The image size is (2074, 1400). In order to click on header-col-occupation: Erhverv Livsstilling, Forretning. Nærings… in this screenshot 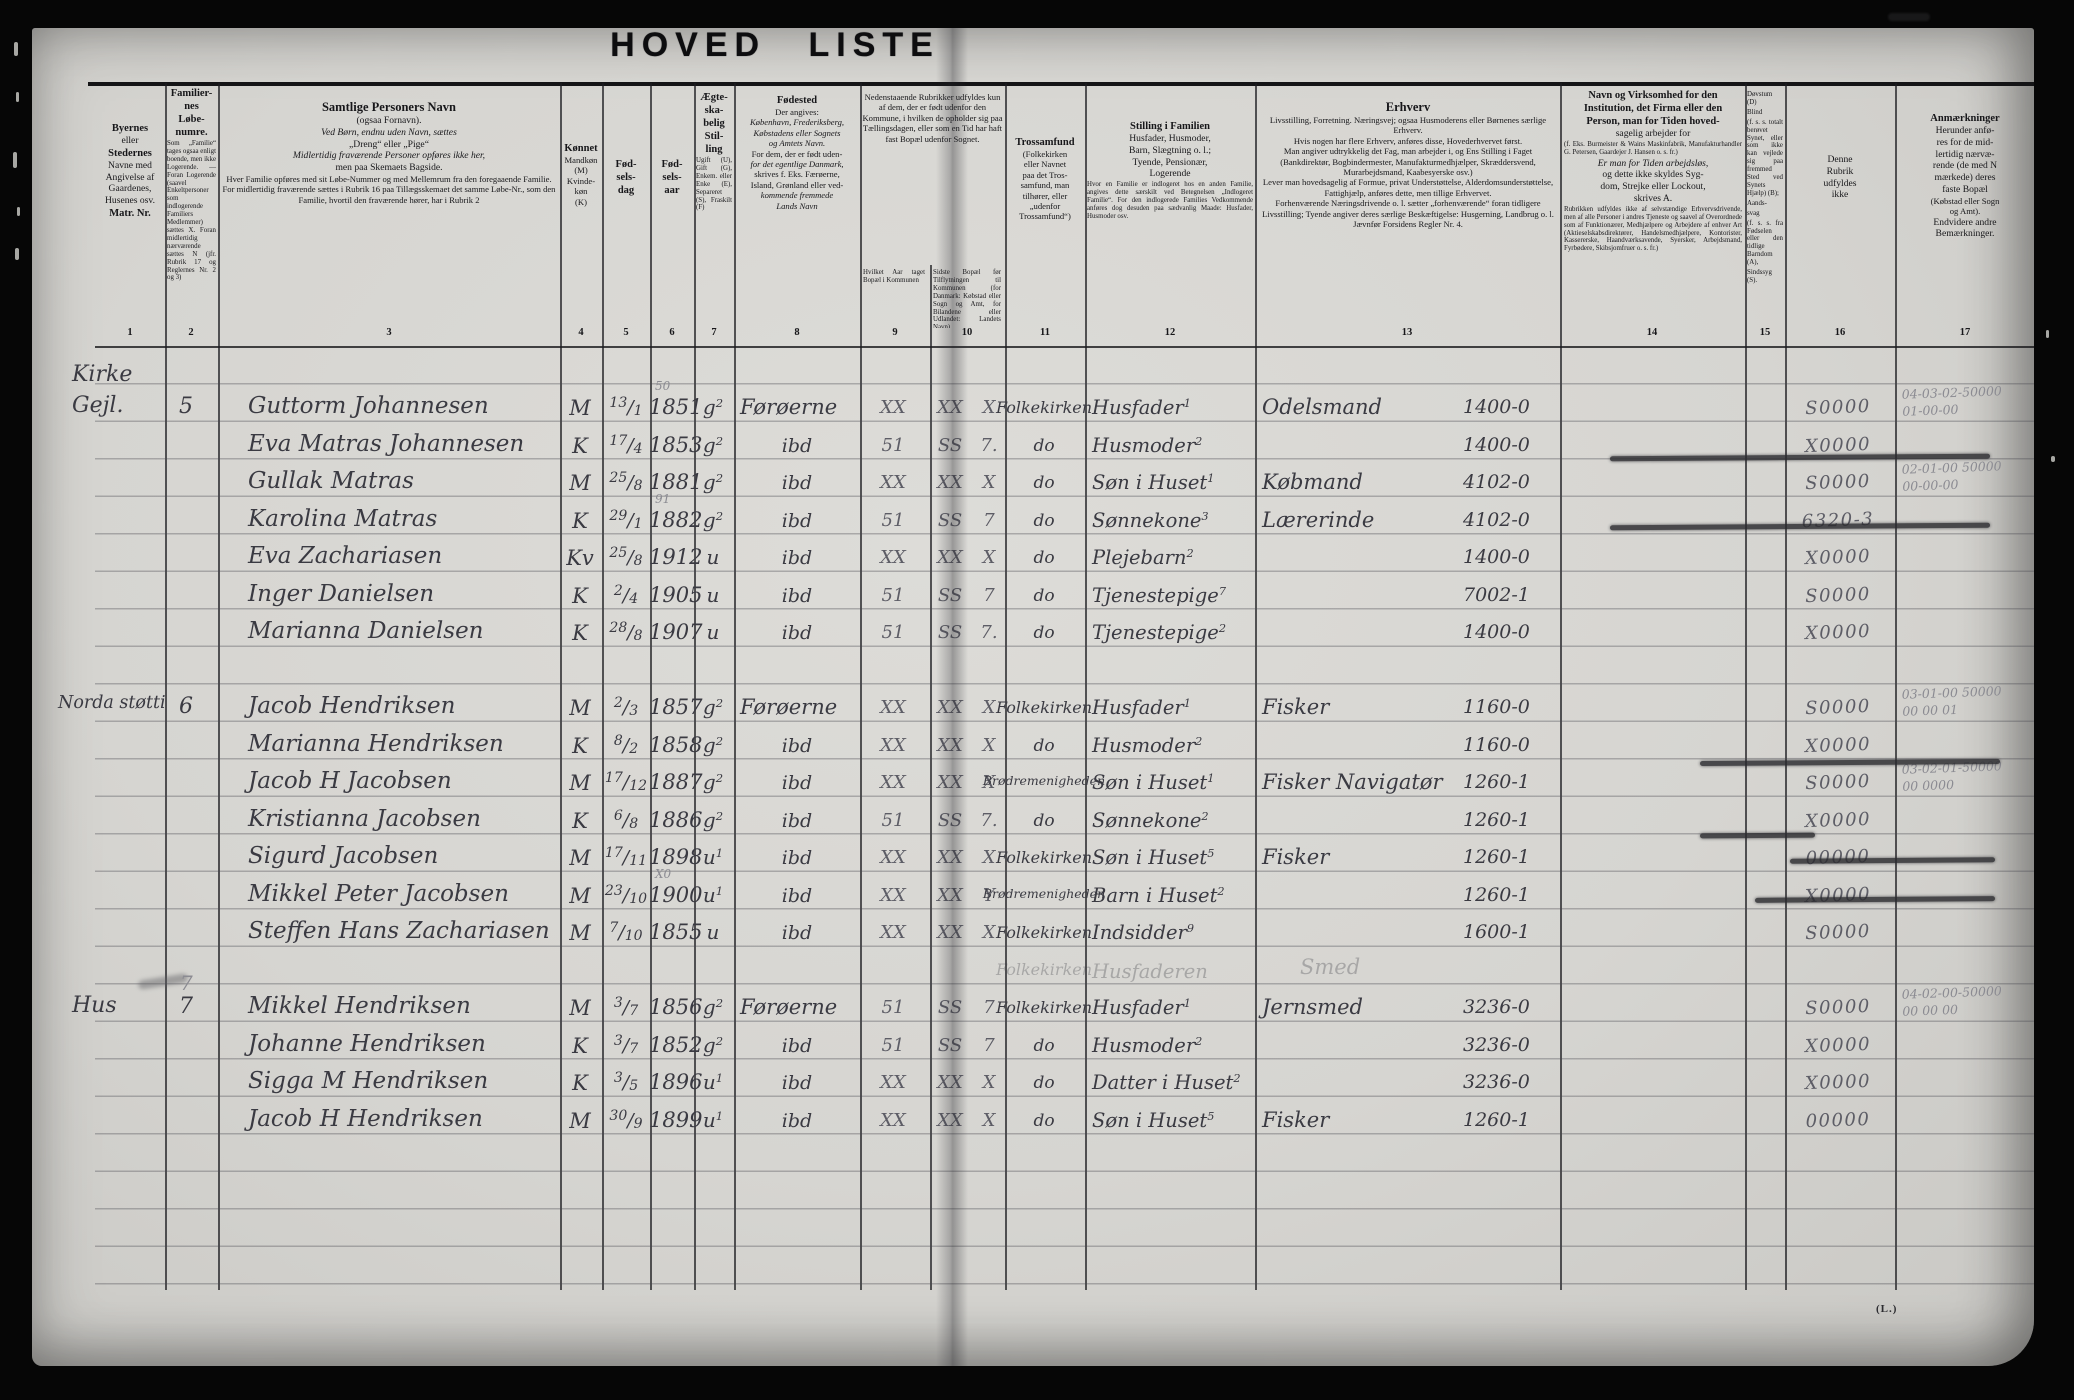, I will do `click(1408, 215)`.